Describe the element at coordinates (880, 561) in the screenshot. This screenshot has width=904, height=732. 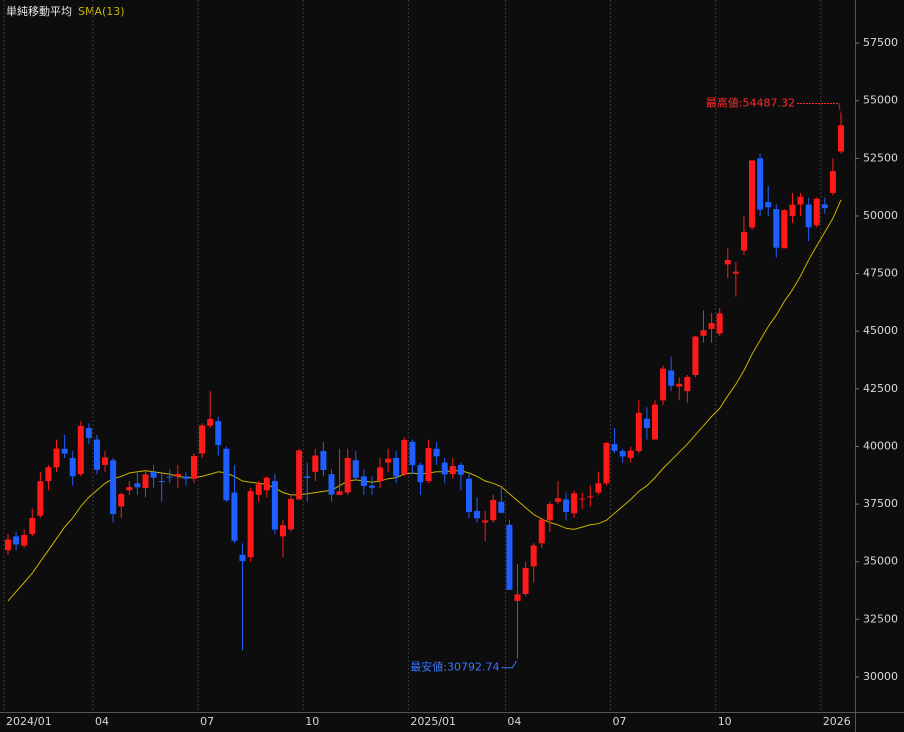
I see `y-tick-label: 35000` at that location.